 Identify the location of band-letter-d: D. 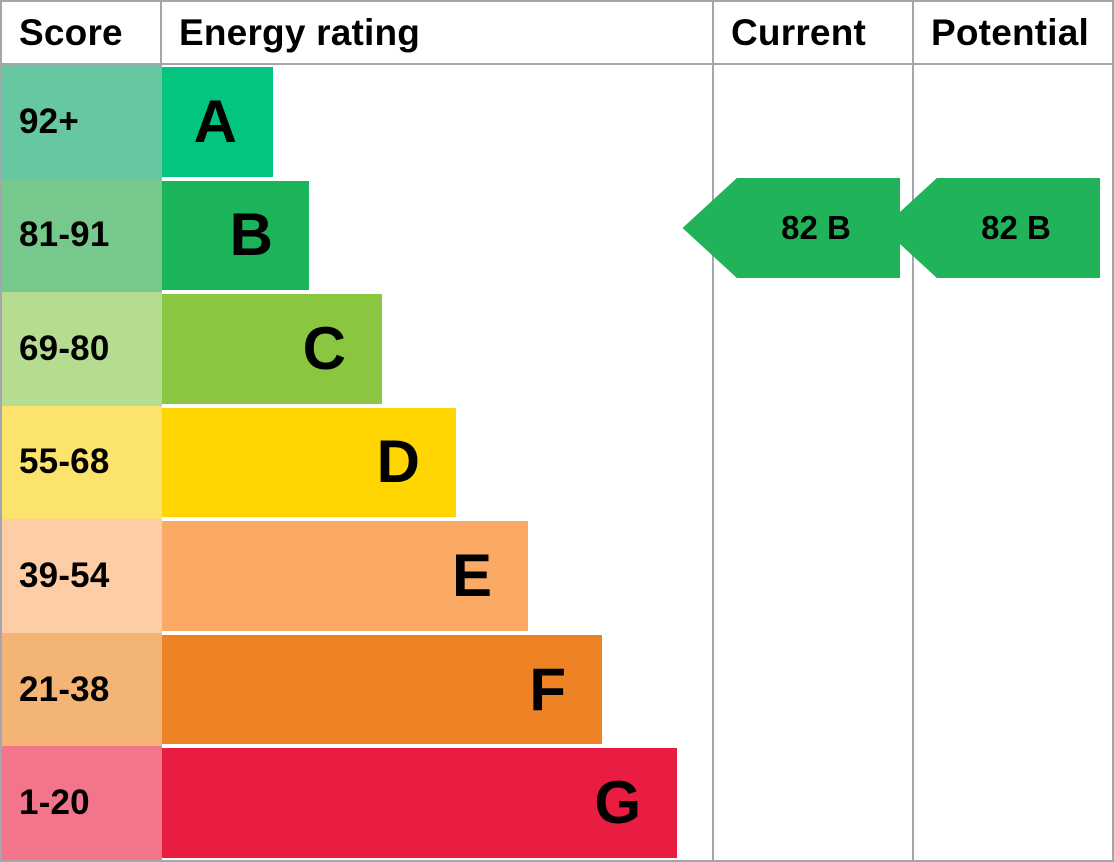
(398, 462).